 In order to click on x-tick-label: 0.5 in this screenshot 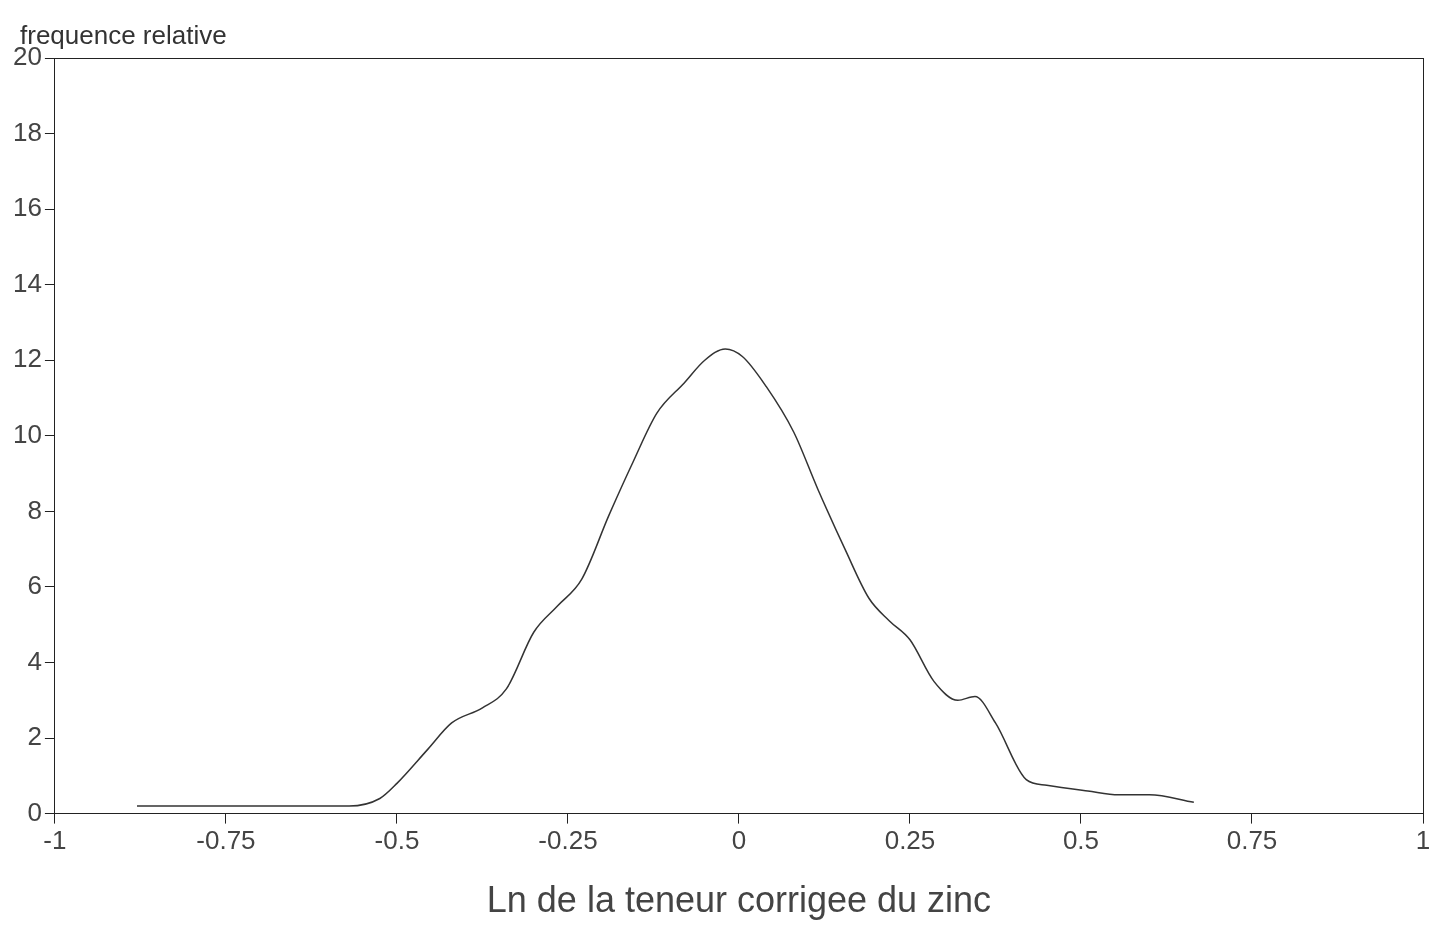, I will do `click(1081, 840)`.